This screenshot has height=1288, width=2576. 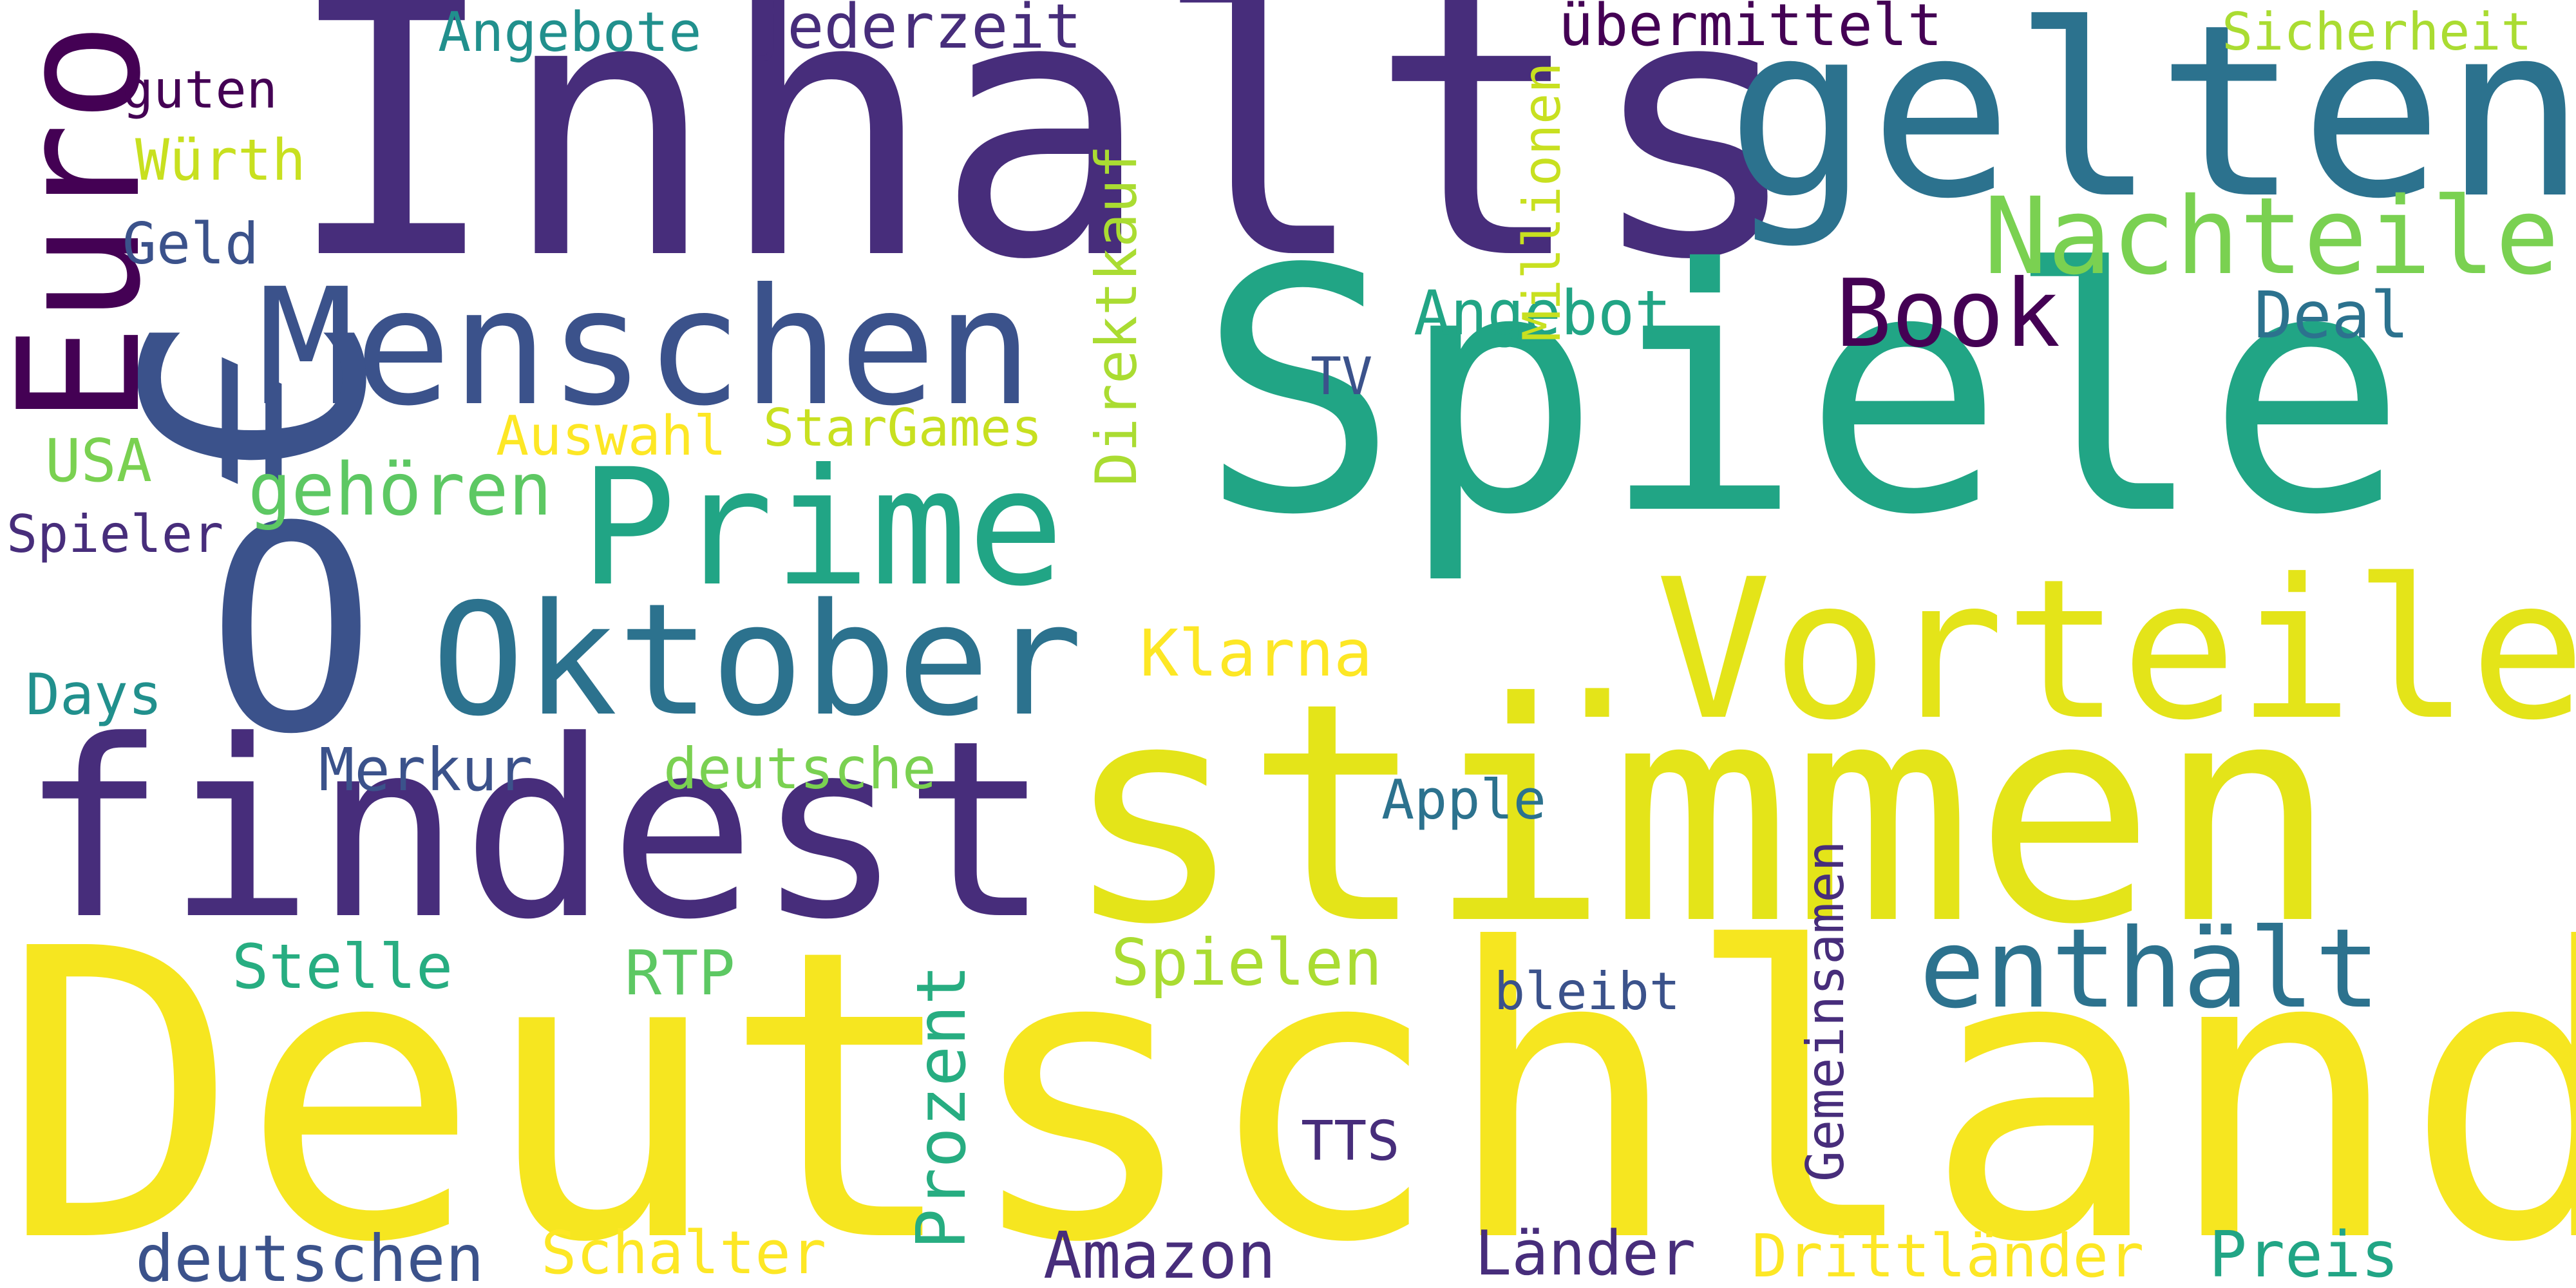 I want to click on word-gehoeren: gehören, so click(x=400, y=490).